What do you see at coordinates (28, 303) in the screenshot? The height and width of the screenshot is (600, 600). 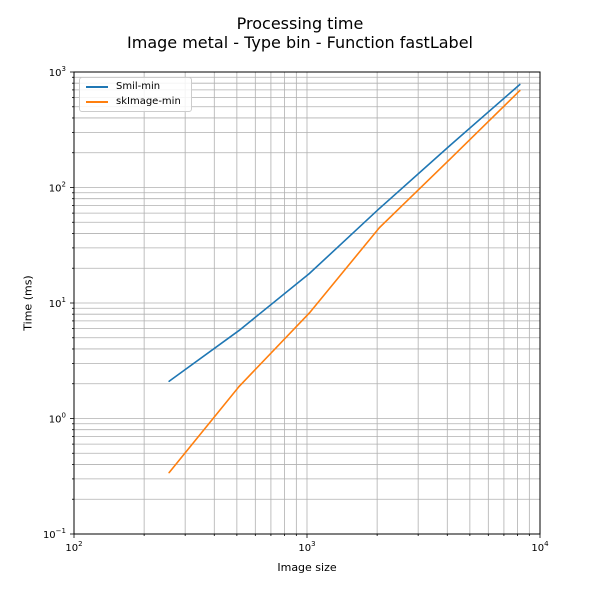 I see `y-axis-label: Time (ms)` at bounding box center [28, 303].